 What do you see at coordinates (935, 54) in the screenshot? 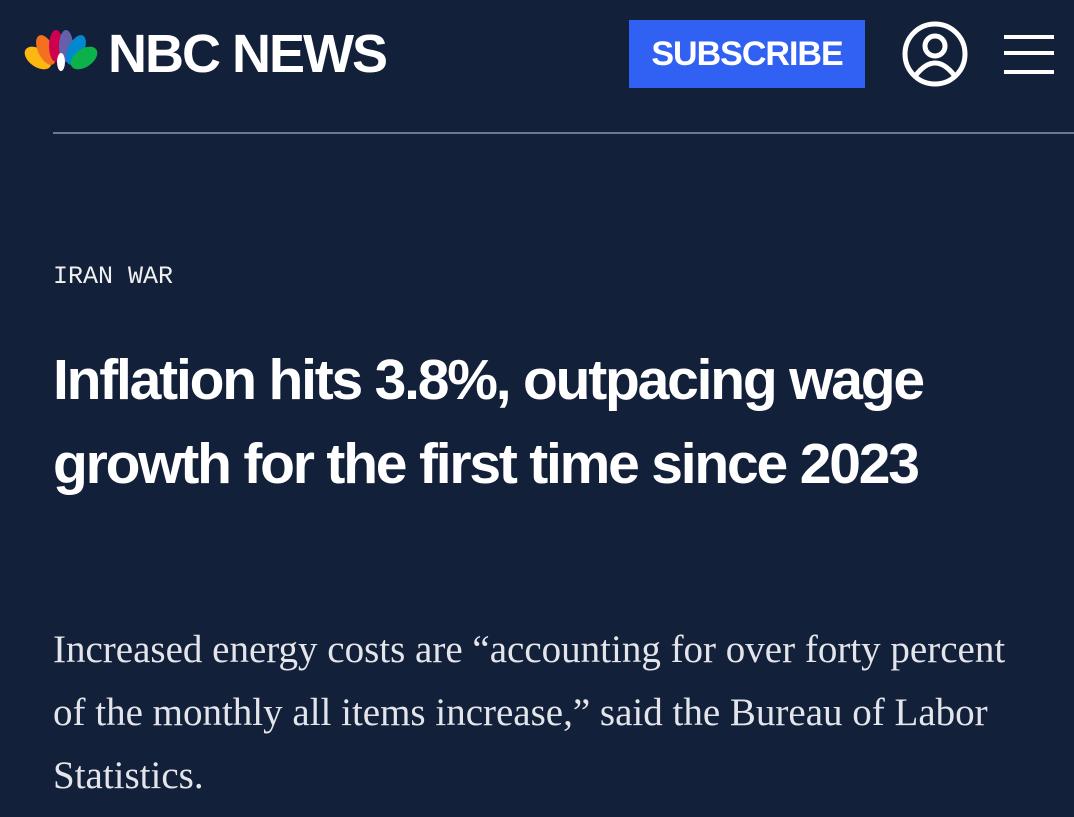
I see `account-icon` at bounding box center [935, 54].